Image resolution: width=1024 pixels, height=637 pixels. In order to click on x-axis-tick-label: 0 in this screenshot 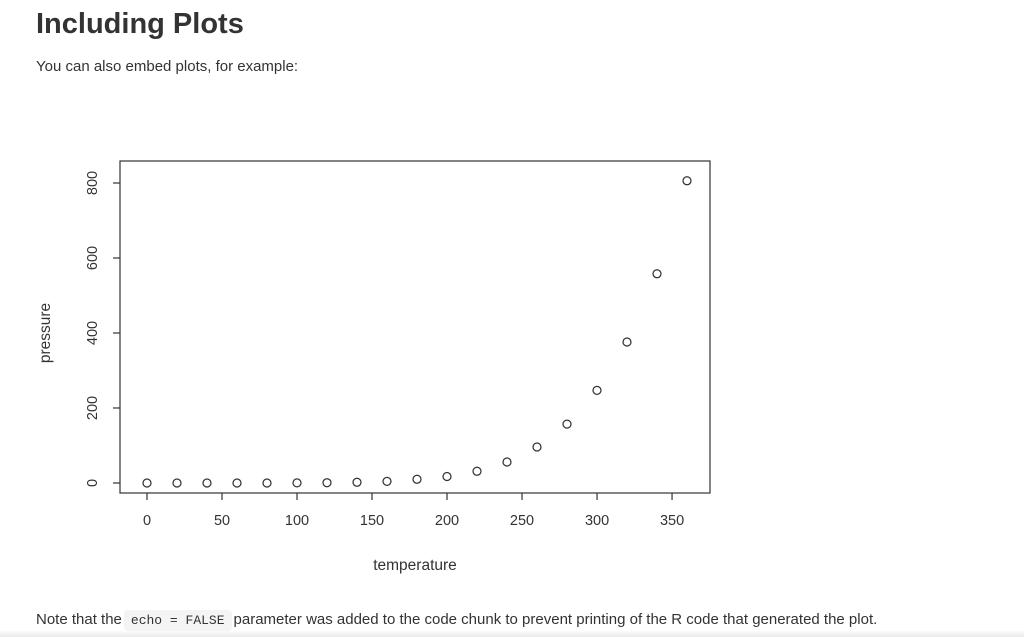, I will do `click(147, 521)`.